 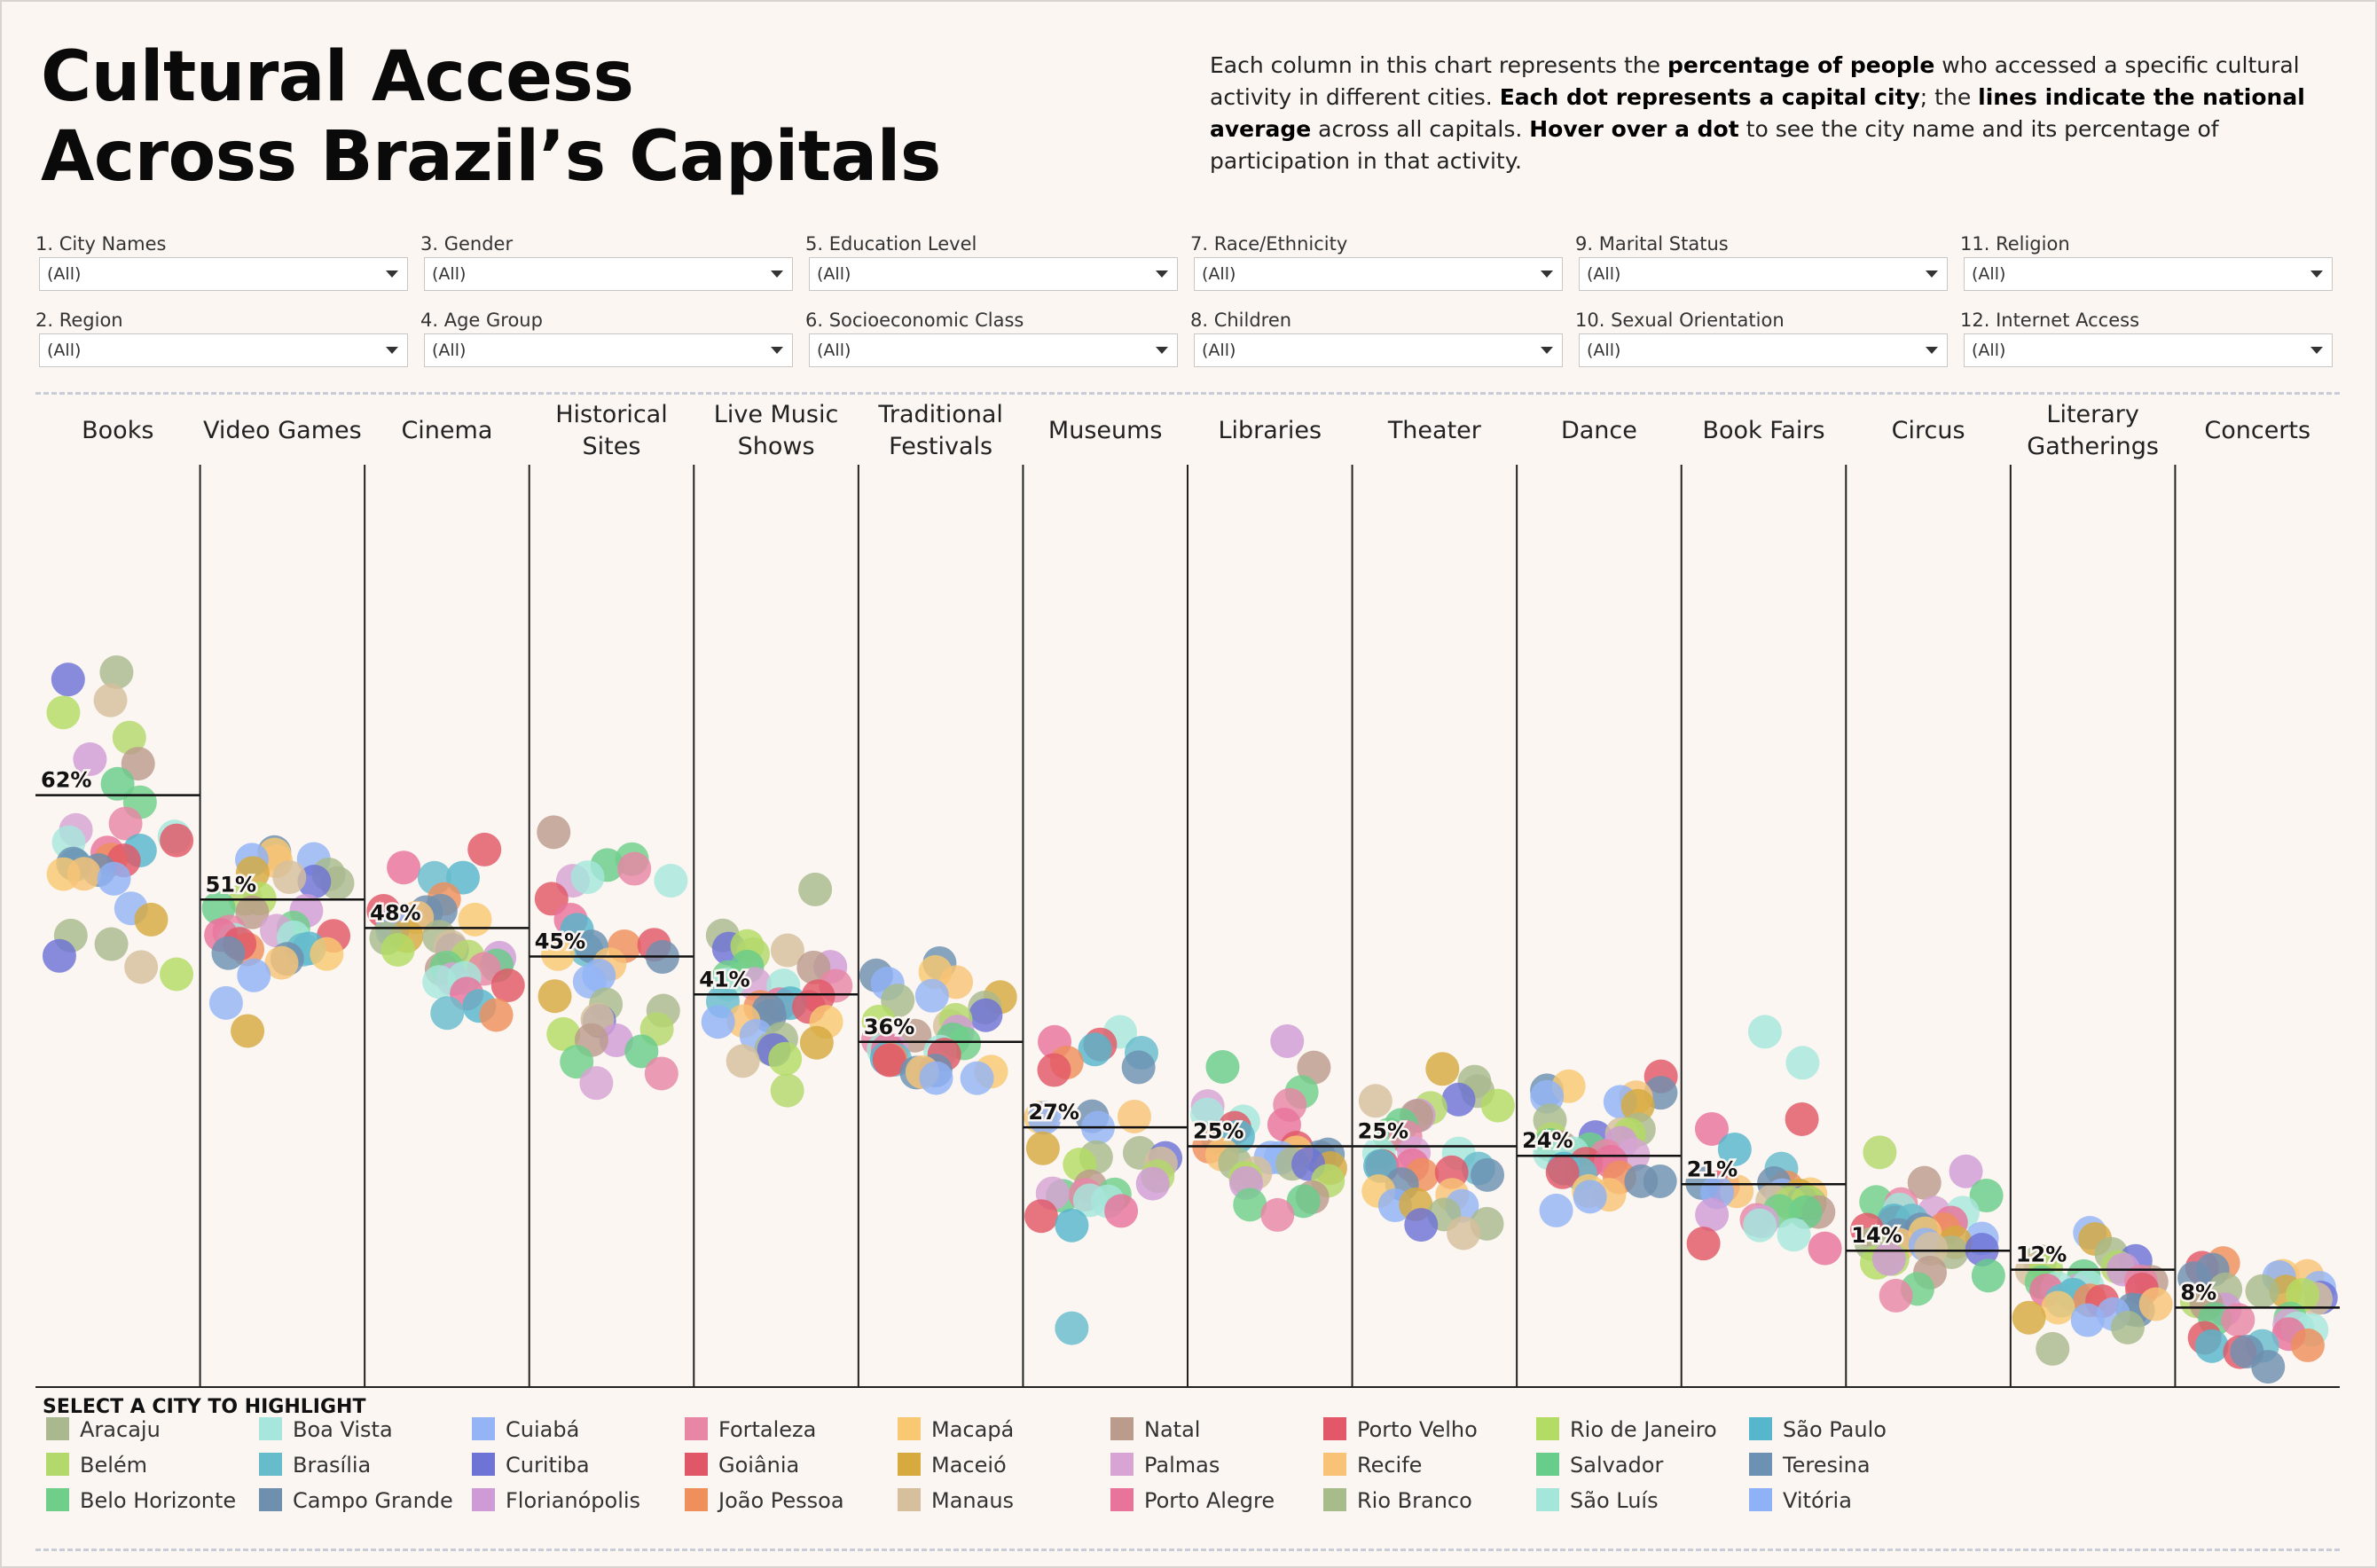 What do you see at coordinates (1442, 1069) in the screenshot?
I see `city-dot: Maceió: 33%` at bounding box center [1442, 1069].